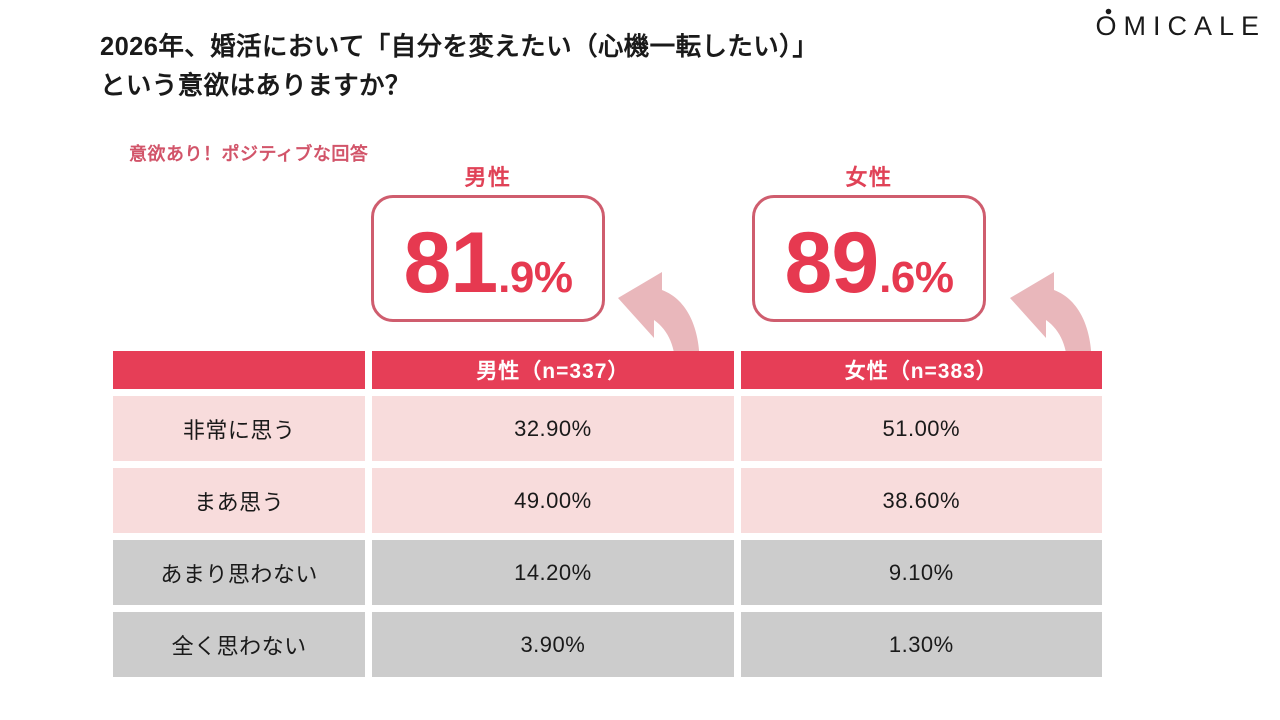 The image size is (1280, 720). Describe the element at coordinates (921, 428) in the screenshot. I see `row-female-value: 51.00%` at that location.